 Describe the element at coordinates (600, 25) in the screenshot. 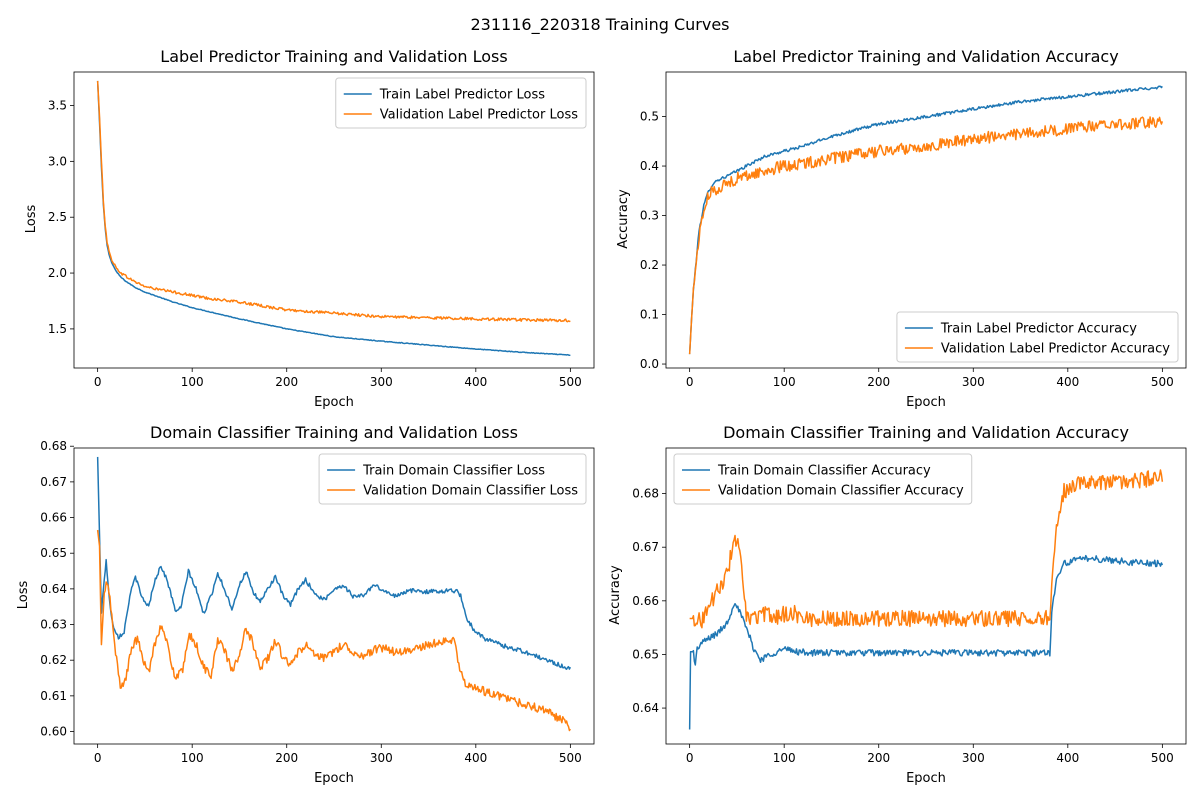

I see `figure-suptitle: 231116_220318 Training Curves` at that location.